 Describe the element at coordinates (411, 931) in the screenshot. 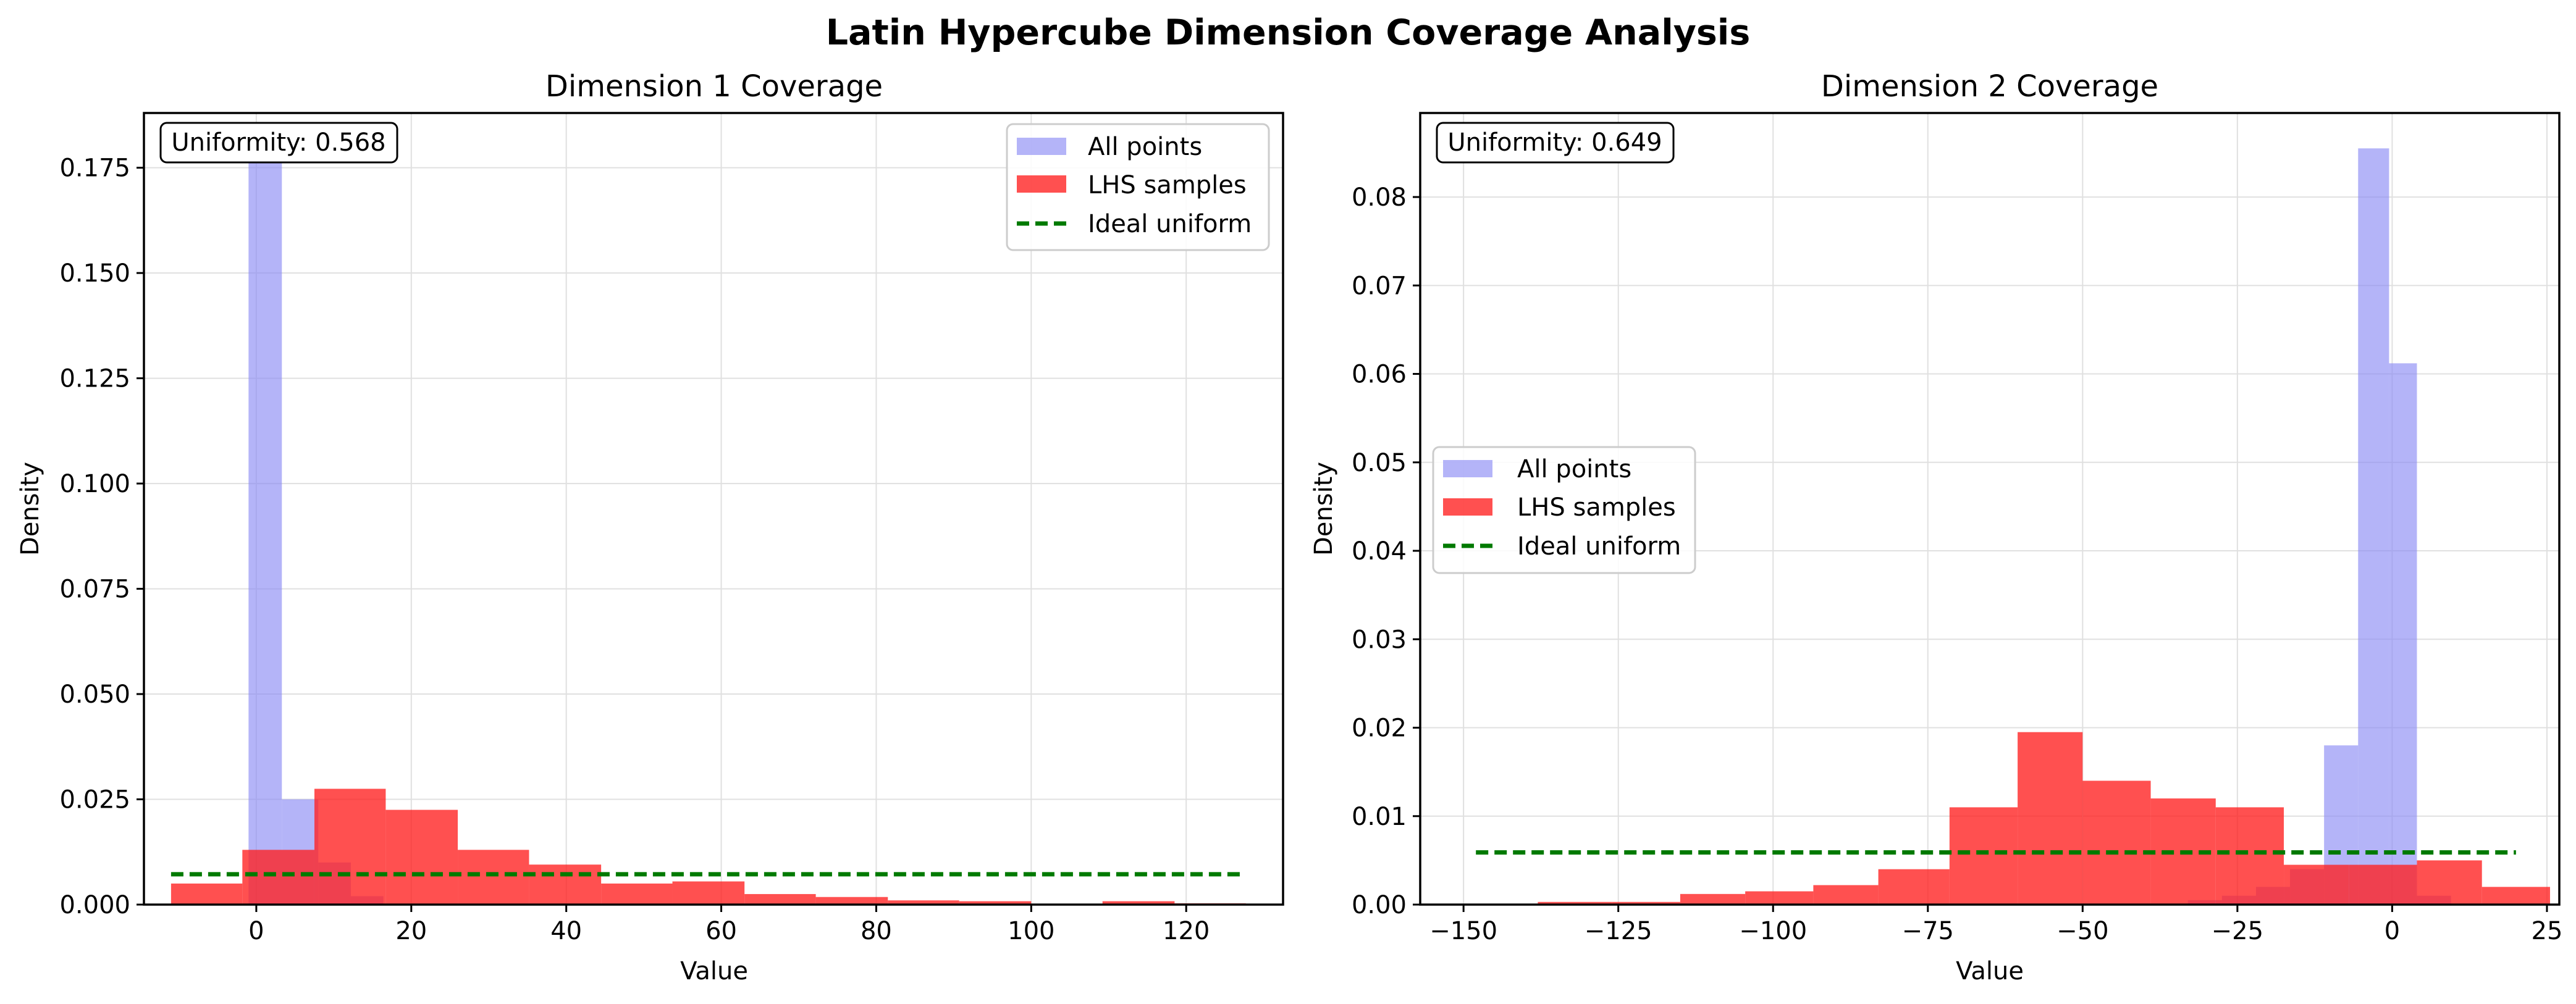

I see `x-tick-label: 20` at that location.